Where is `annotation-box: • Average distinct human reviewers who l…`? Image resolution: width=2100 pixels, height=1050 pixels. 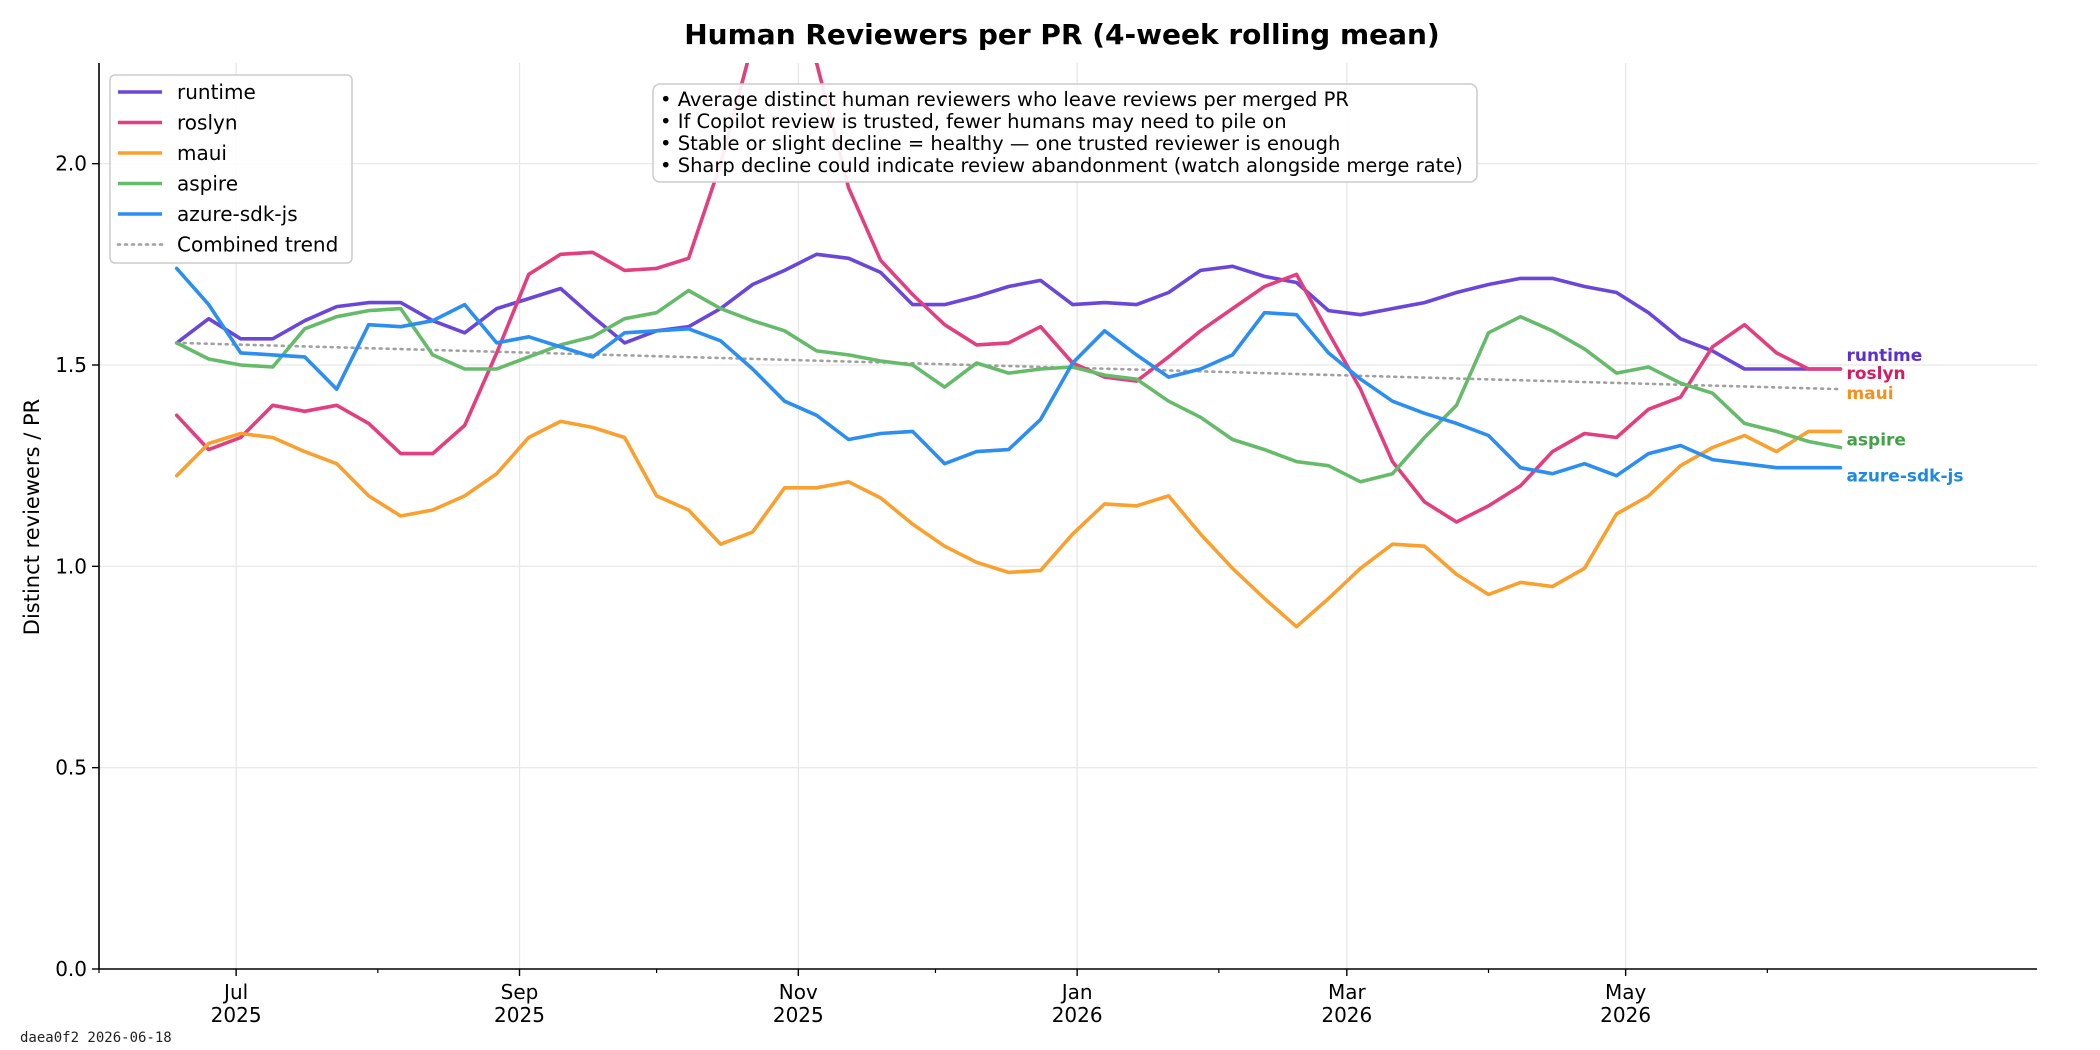
annotation-box: • Average distinct human reviewers who l… is located at coordinates (1065, 133).